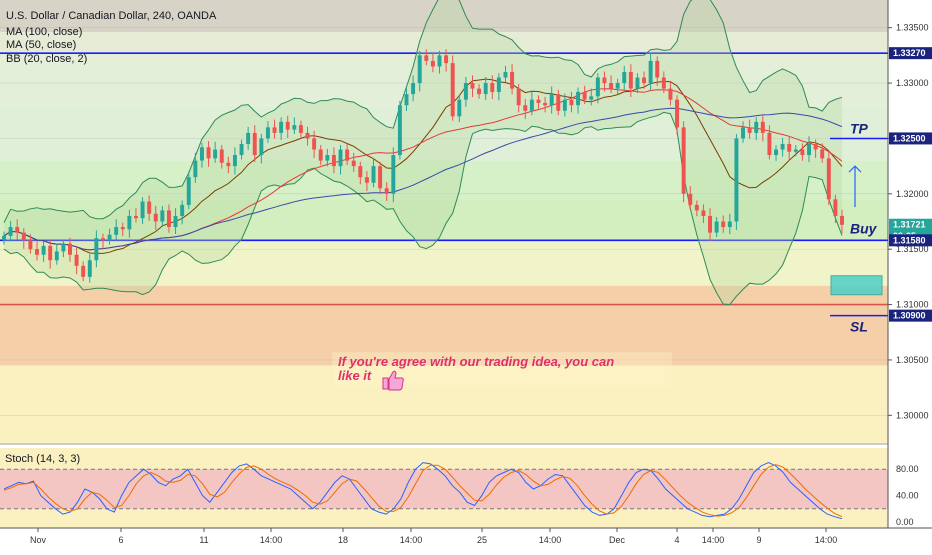 The height and width of the screenshot is (555, 932). Describe the element at coordinates (907, 469) in the screenshot. I see `stoch-tick-label: 80.00` at that location.